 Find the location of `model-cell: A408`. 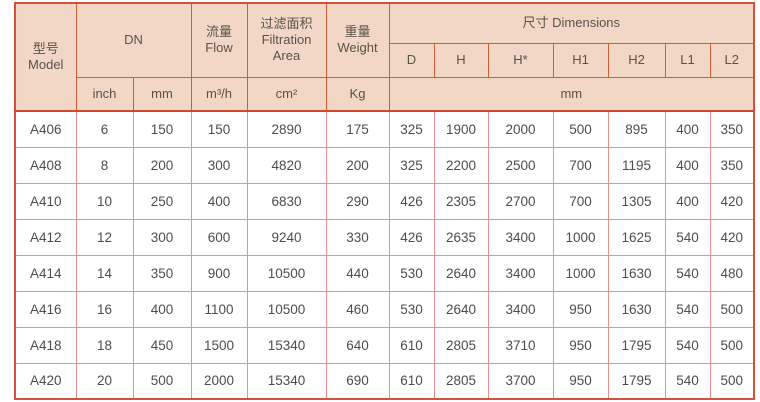

model-cell: A408 is located at coordinates (45, 165).